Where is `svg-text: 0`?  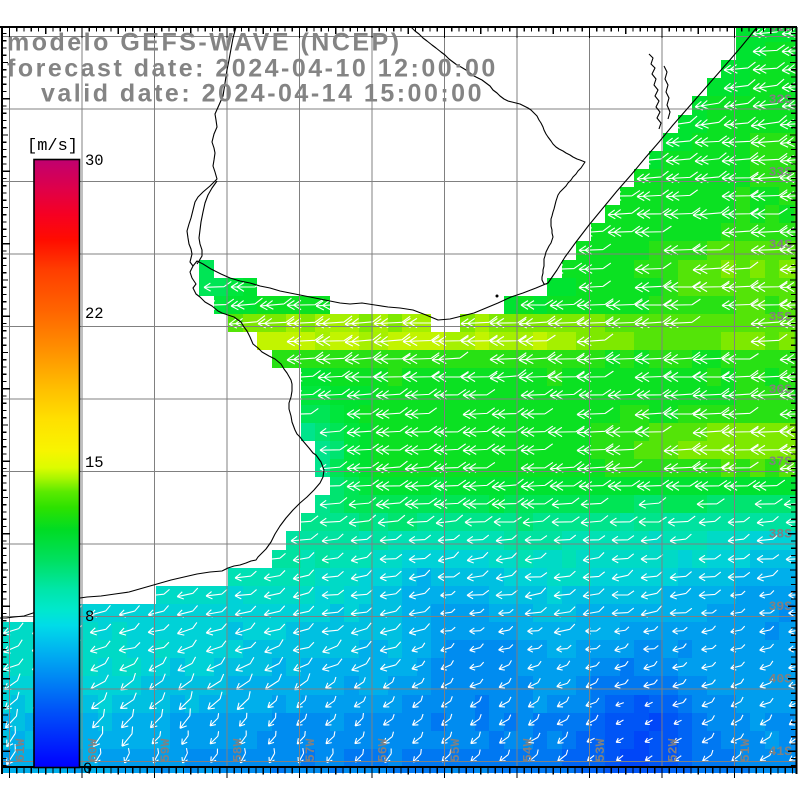 svg-text: 0 is located at coordinates (87, 769).